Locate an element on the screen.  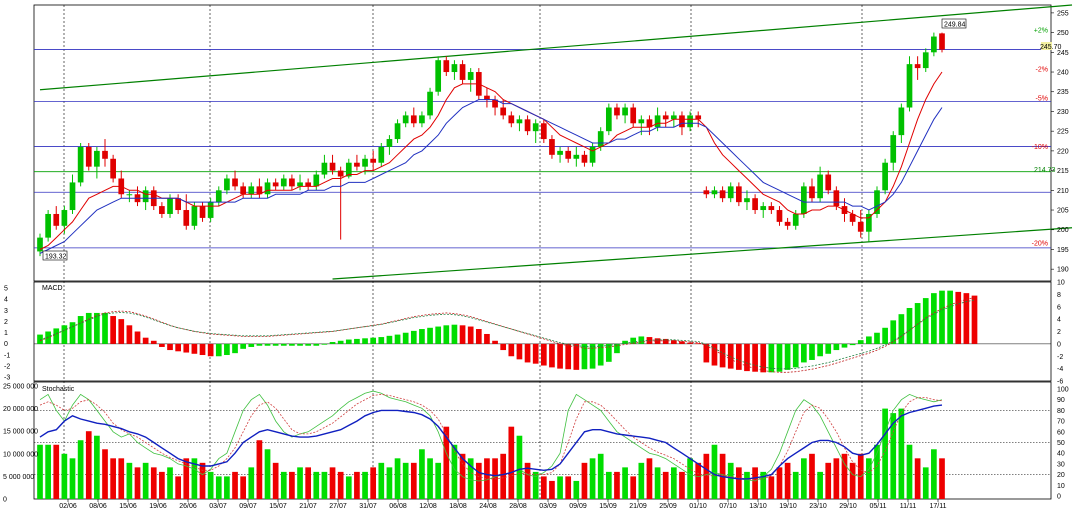
price-tick-label: 245 is located at coordinates (1063, 53).